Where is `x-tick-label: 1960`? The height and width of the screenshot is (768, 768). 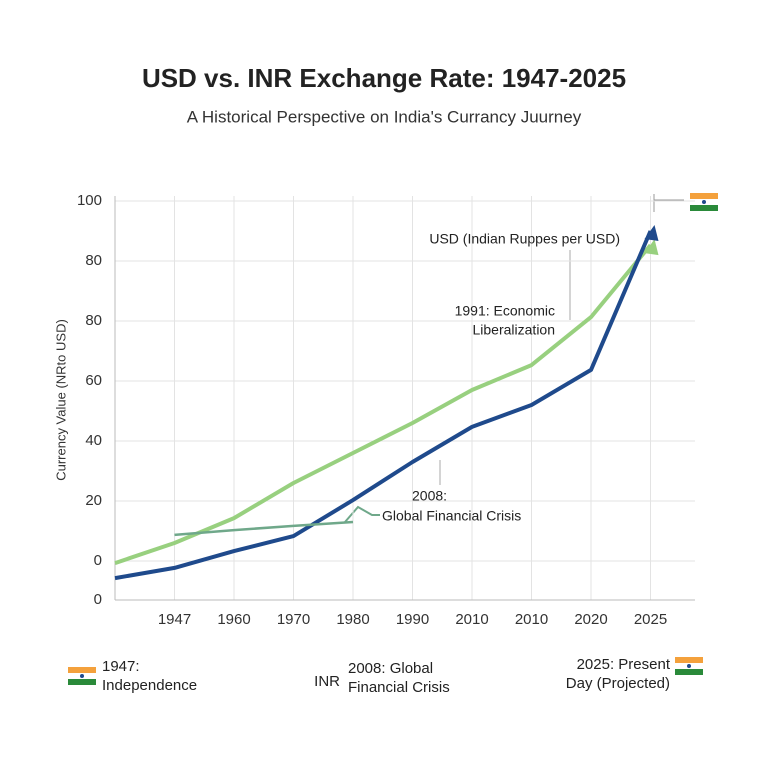
x-tick-label: 1960 is located at coordinates (233, 619).